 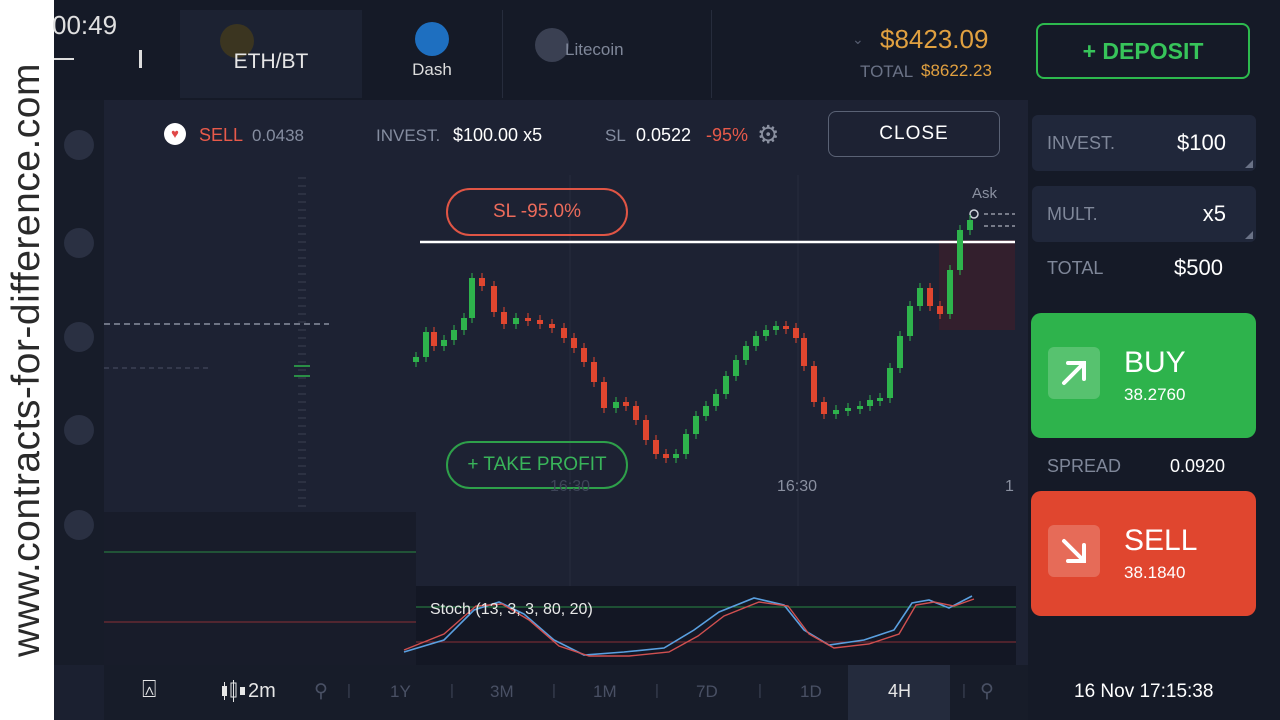 What do you see at coordinates (605, 691) in the screenshot?
I see `timeframe-1m: 1M` at bounding box center [605, 691].